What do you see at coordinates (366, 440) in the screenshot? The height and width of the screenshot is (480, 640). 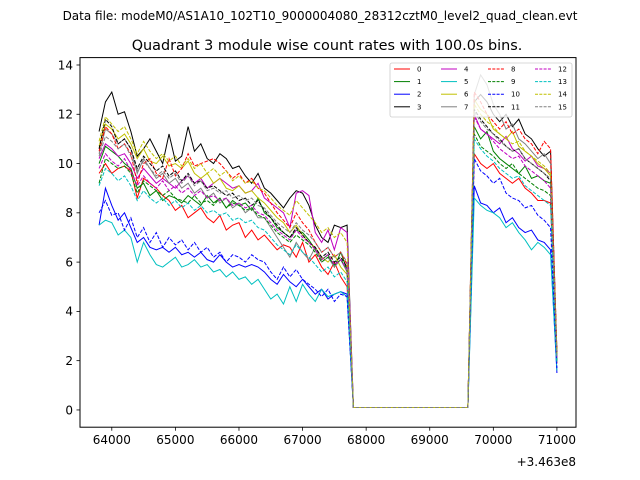 I see `x-tick-label: 68000` at bounding box center [366, 440].